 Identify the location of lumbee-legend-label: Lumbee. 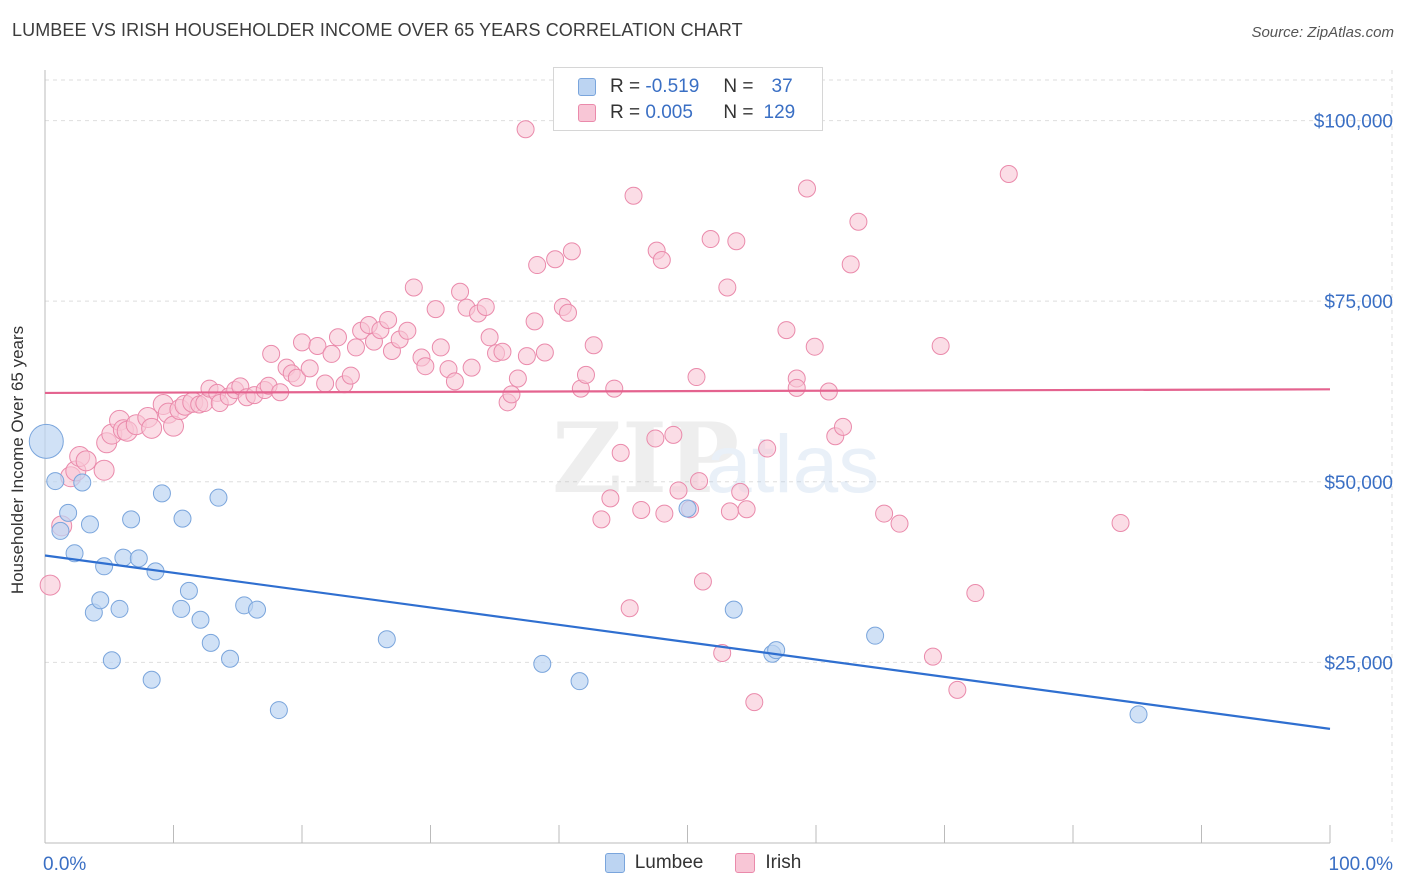
(669, 862).